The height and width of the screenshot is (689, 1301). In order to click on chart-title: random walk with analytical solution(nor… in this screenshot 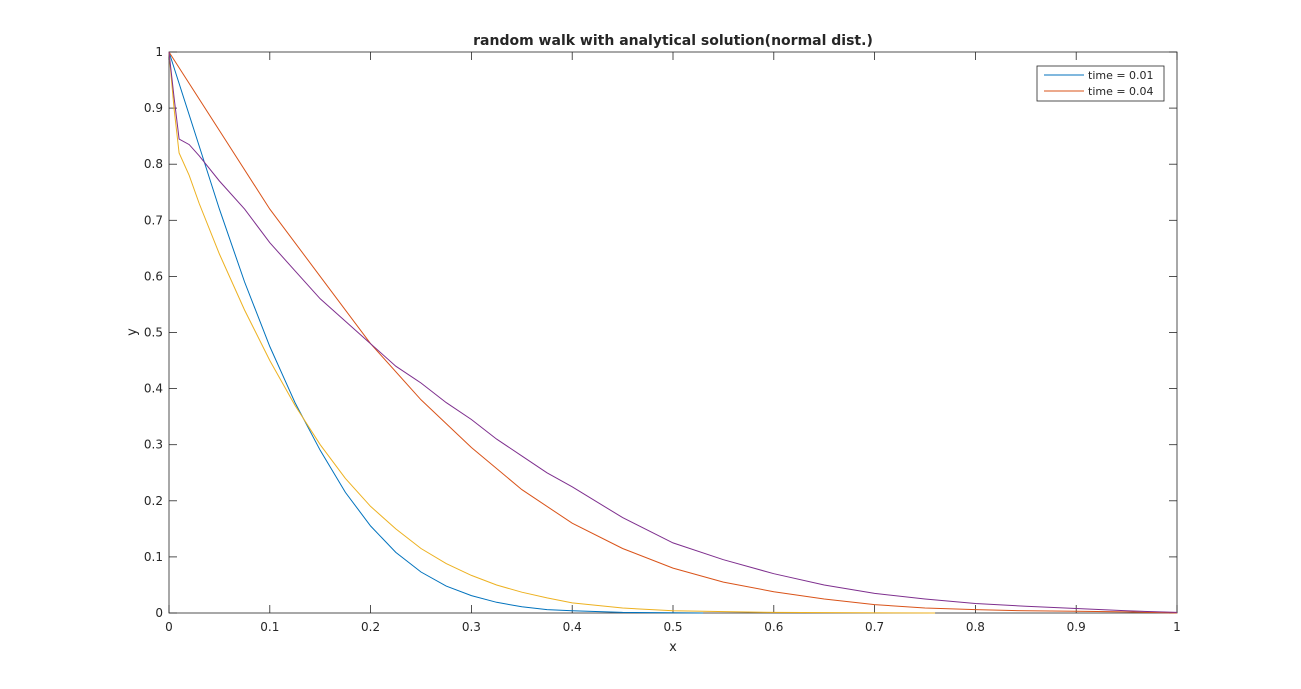, I will do `click(673, 41)`.